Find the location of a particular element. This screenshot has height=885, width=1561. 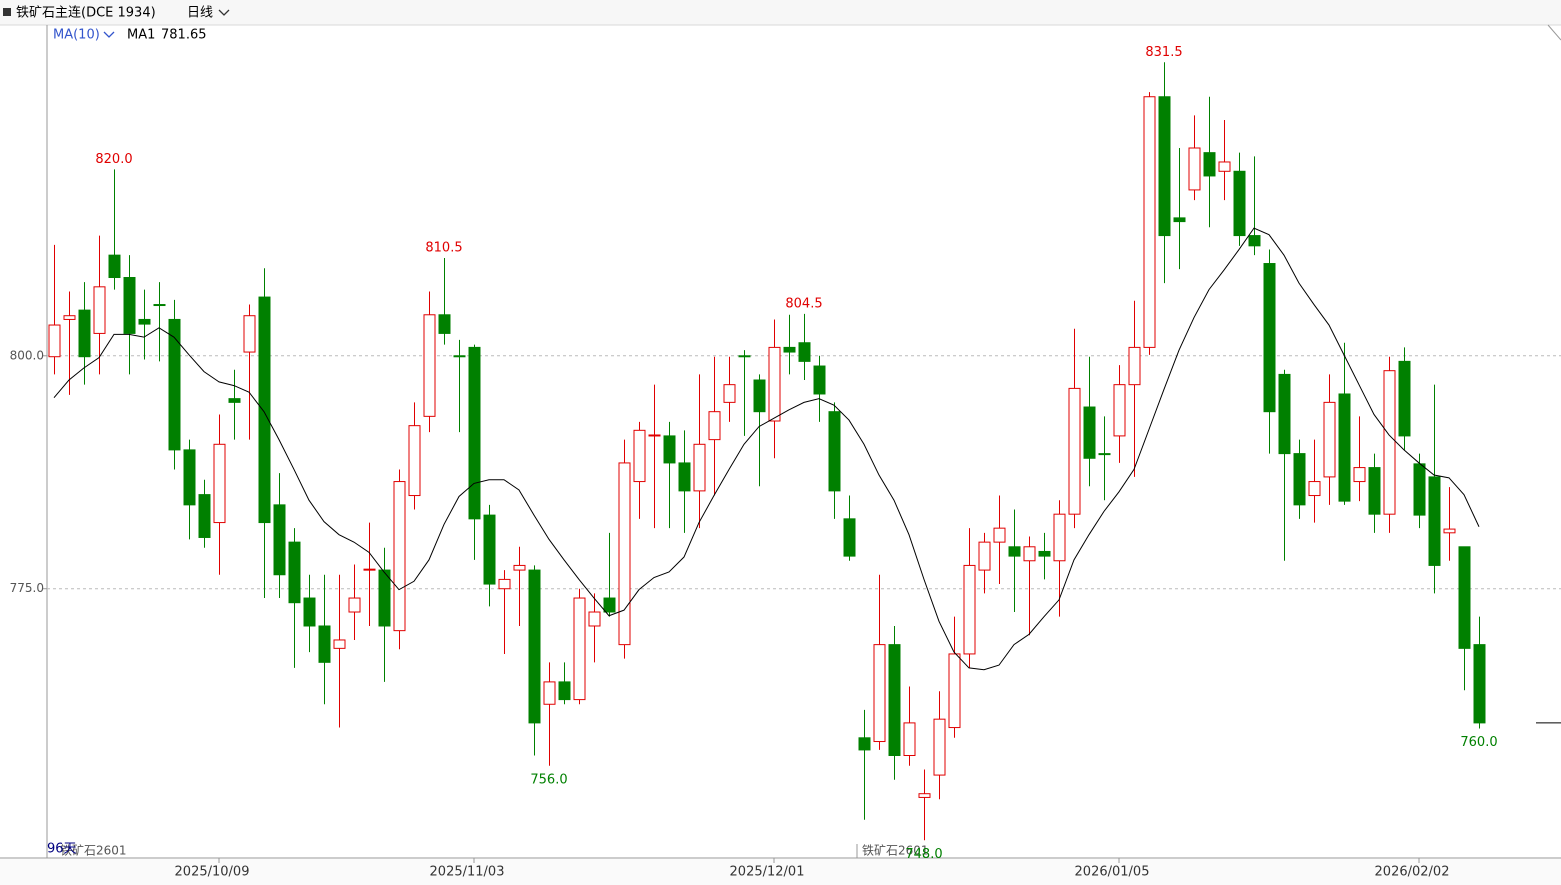

x-tick-label: 2026/01/05 is located at coordinates (1112, 872).